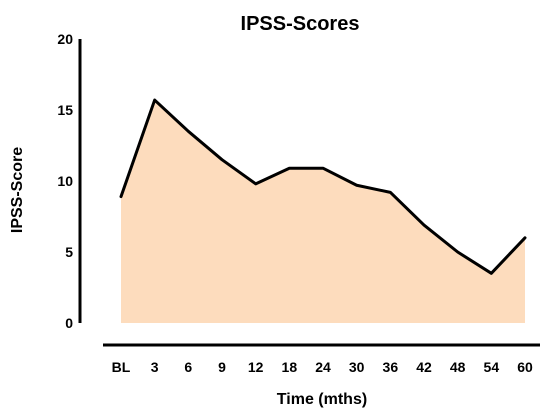 The image size is (550, 416). I want to click on x-tick-layer: BL 3 6 9 12 18 24 30 36 42 48 54 60, so click(322, 367).